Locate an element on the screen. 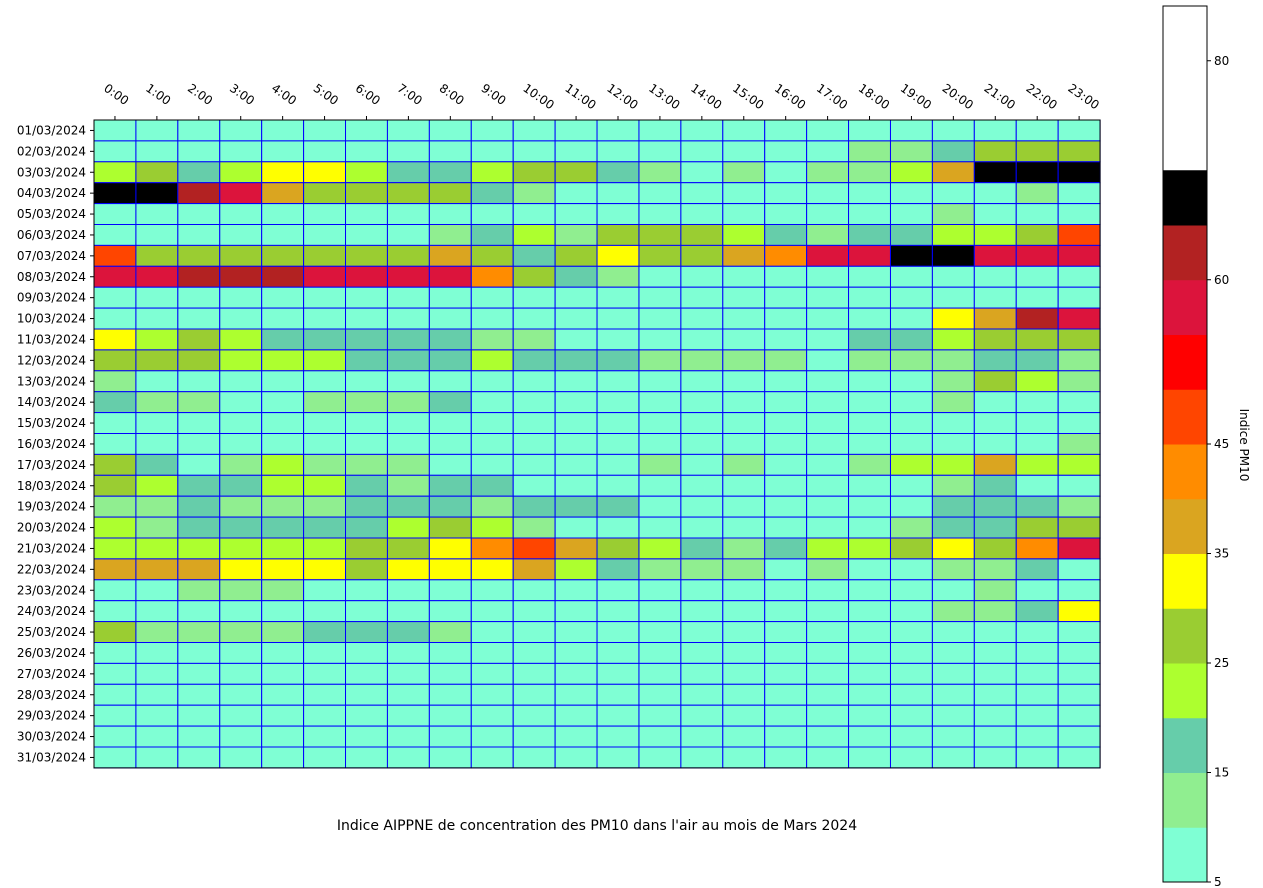 Image resolution: width=1263 pixels, height=888 pixels. x-tick-label: 10:00 is located at coordinates (538, 96).